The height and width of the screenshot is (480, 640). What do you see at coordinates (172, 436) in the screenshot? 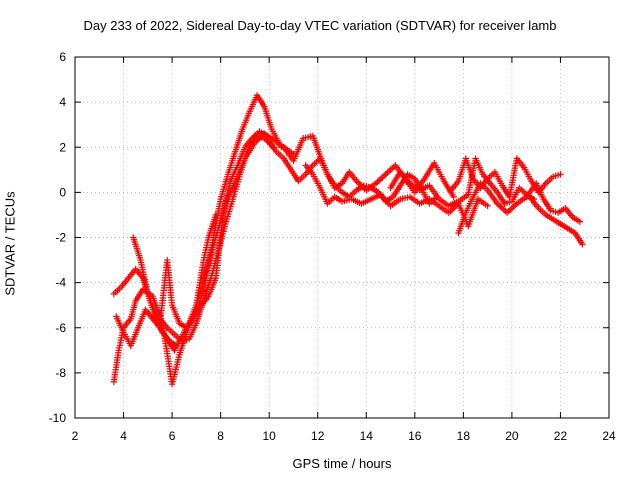
I see `x-tick-label: 6` at bounding box center [172, 436].